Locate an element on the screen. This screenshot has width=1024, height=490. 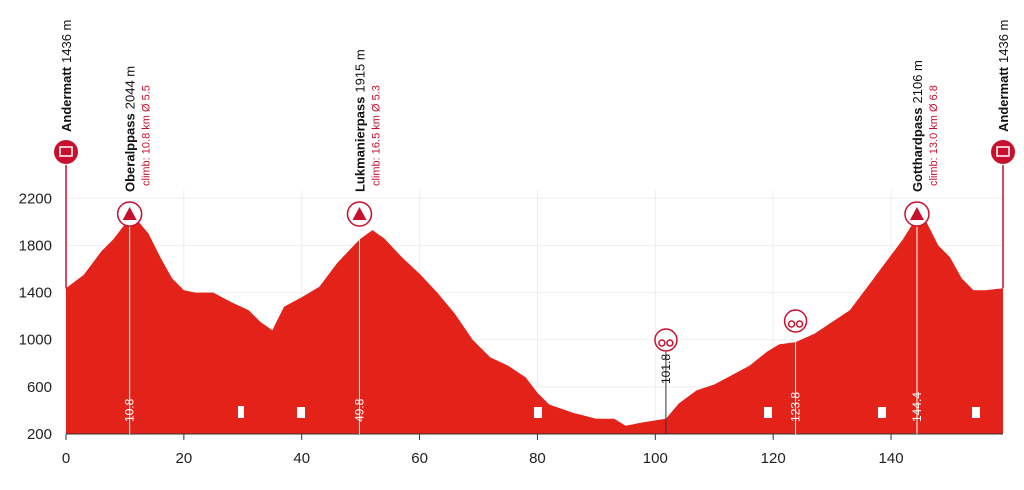
km-label: 123.8 is located at coordinates (796, 407).